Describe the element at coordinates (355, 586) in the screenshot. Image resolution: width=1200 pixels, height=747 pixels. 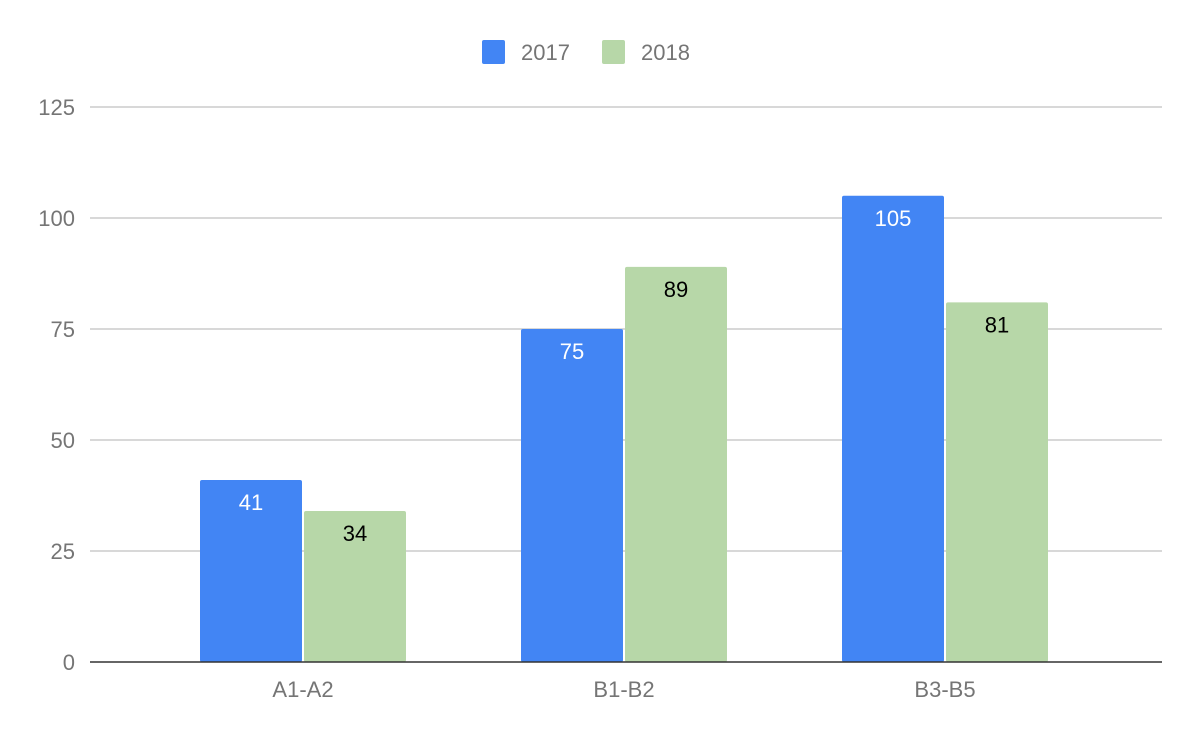
I see `bar-2018-A1-A2` at that location.